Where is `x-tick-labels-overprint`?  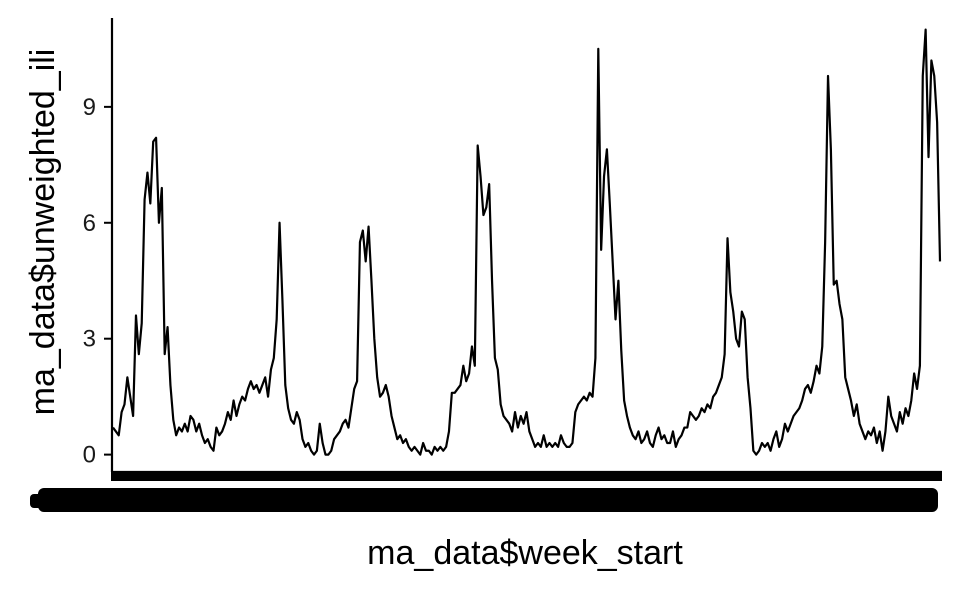
x-tick-labels-overprint is located at coordinates (488, 500).